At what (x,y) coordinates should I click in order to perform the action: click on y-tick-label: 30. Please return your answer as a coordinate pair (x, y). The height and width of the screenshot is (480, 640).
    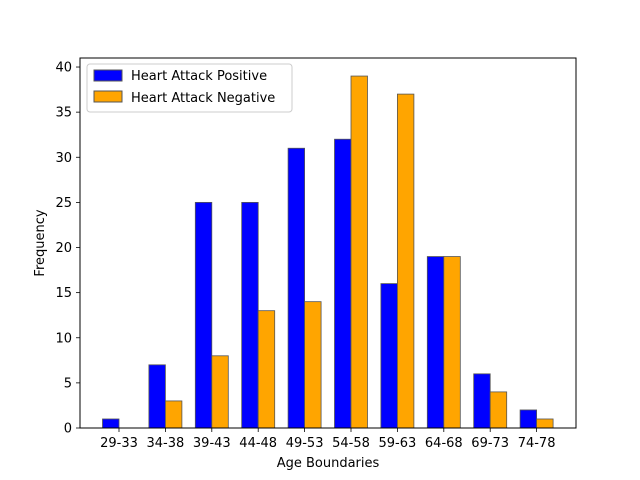
    Looking at the image, I should click on (63, 158).